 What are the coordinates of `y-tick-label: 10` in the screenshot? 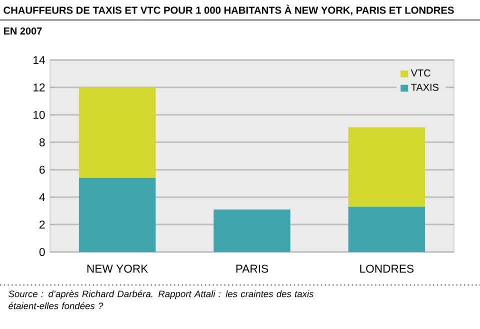 It's located at (39, 114).